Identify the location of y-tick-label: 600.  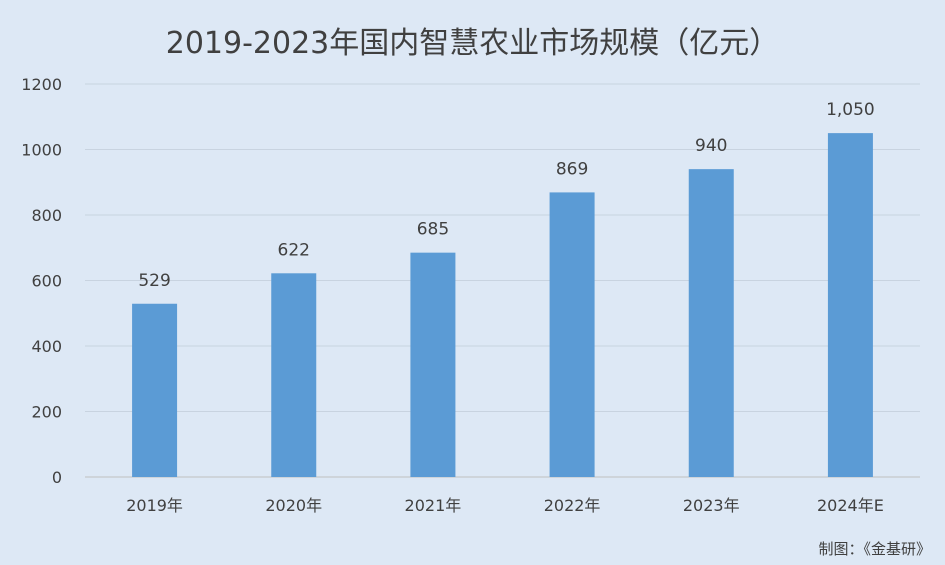
(46, 281).